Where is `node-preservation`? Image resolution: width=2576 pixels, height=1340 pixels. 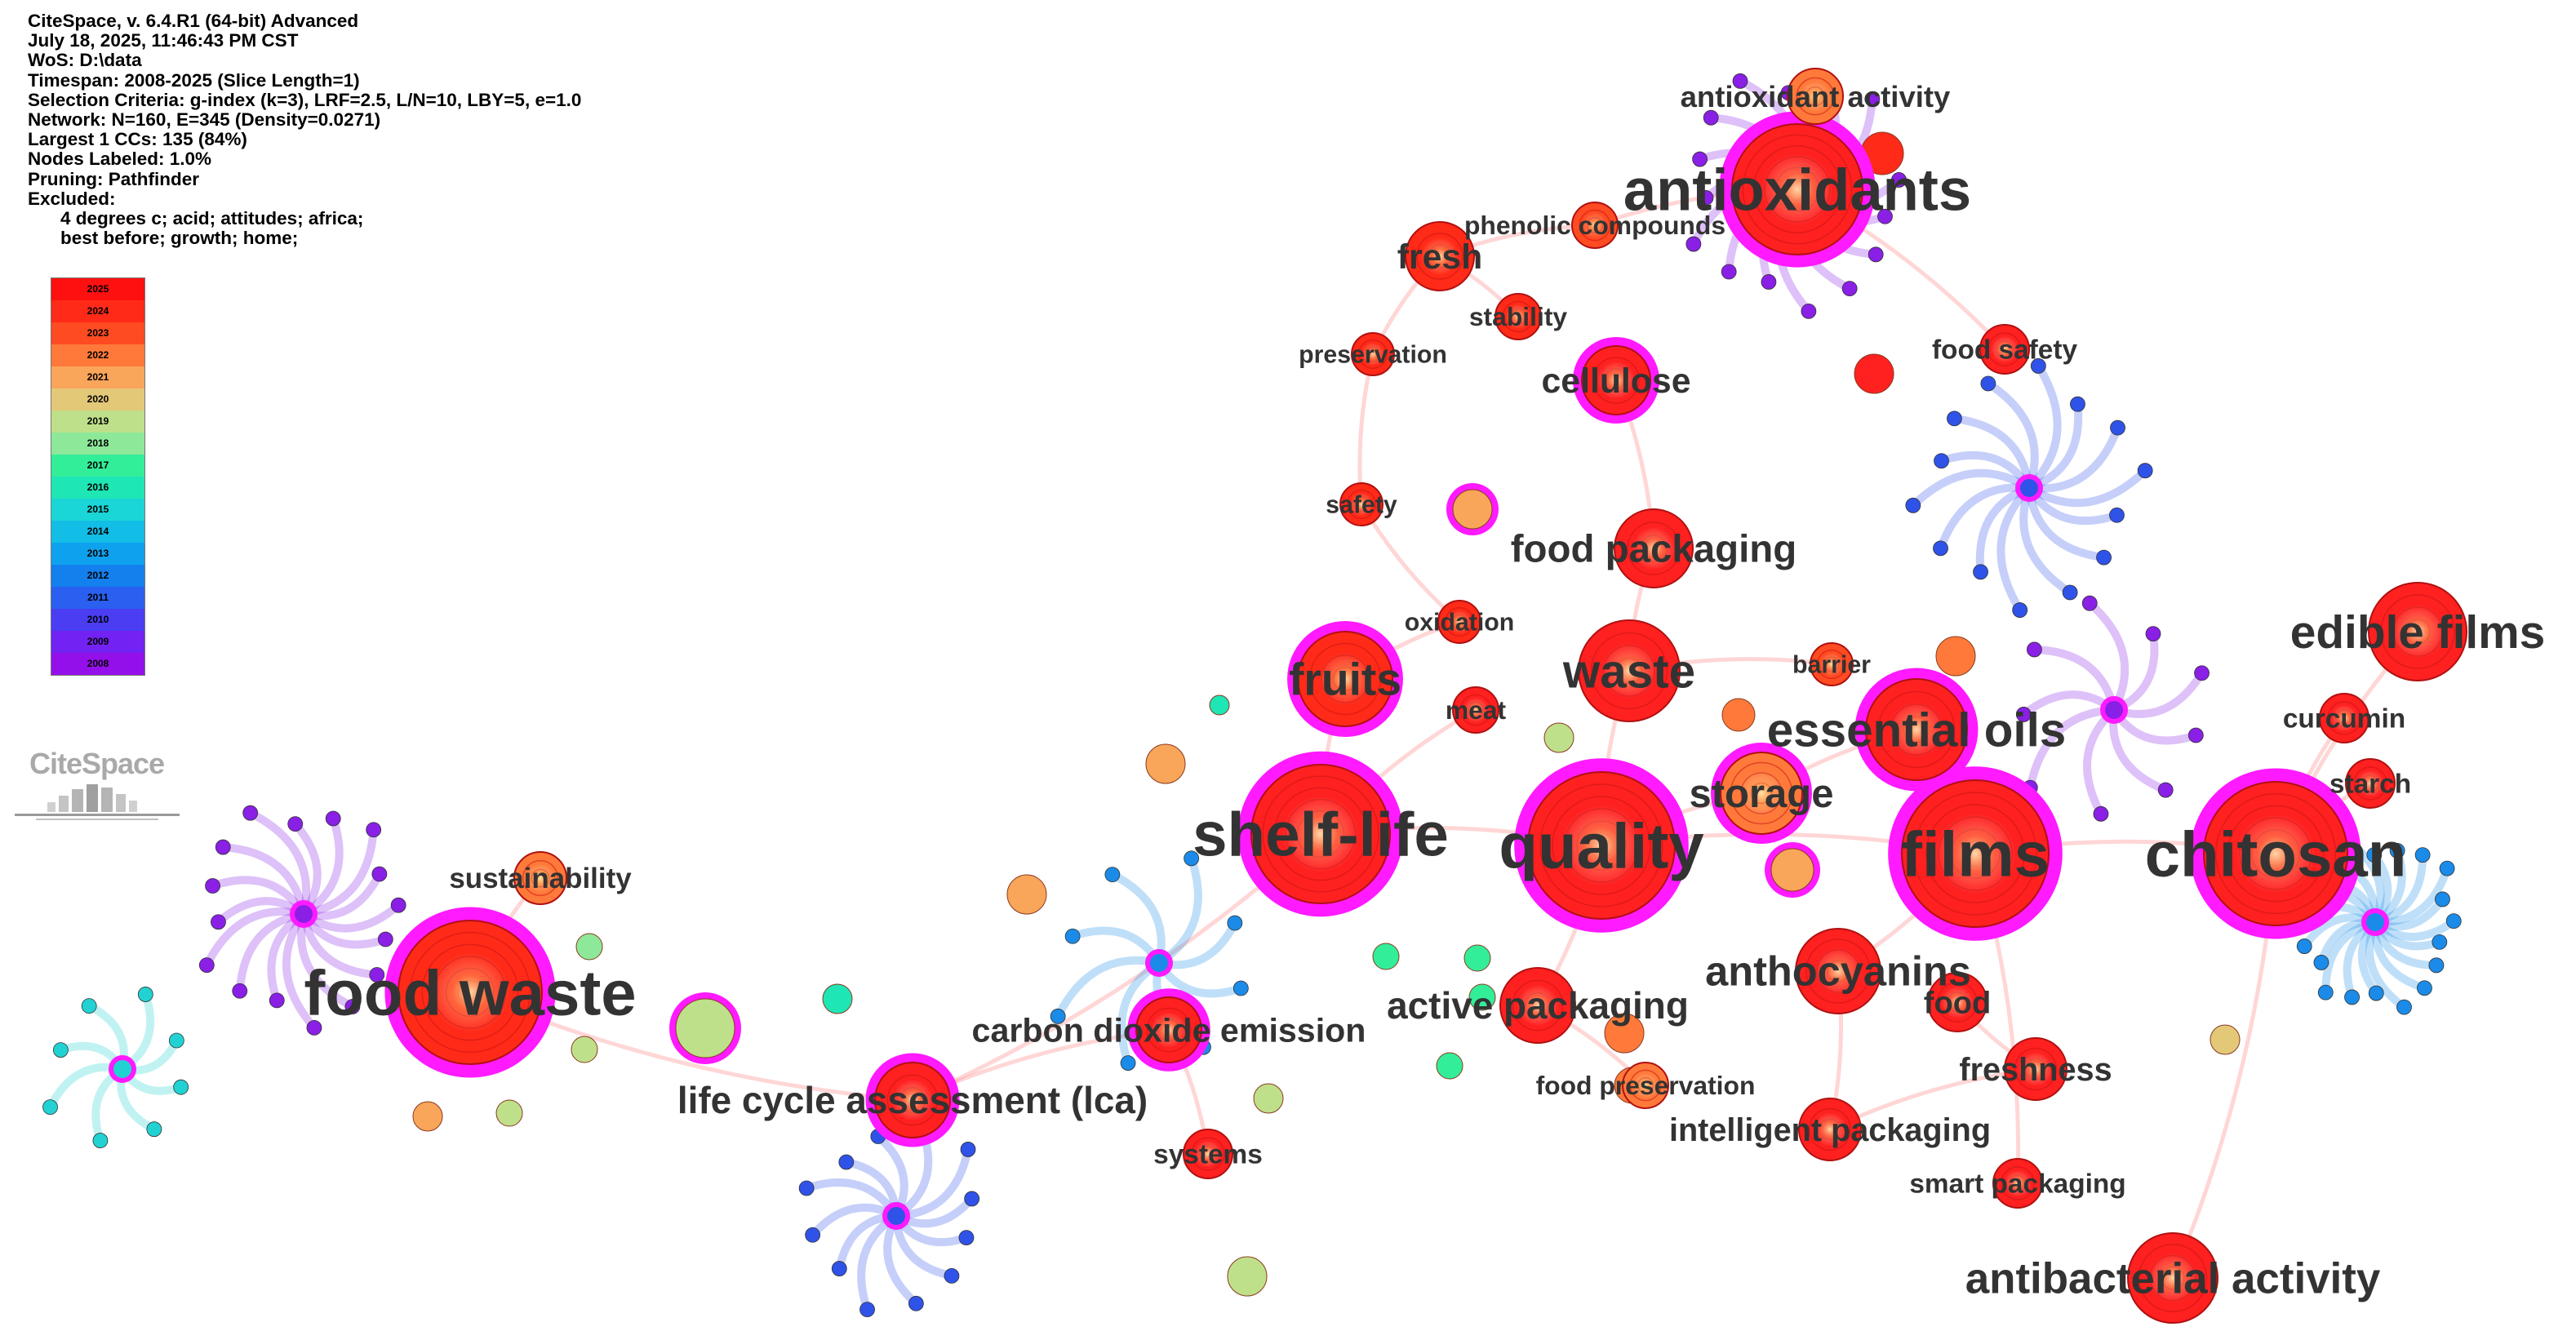 node-preservation is located at coordinates (1373, 354).